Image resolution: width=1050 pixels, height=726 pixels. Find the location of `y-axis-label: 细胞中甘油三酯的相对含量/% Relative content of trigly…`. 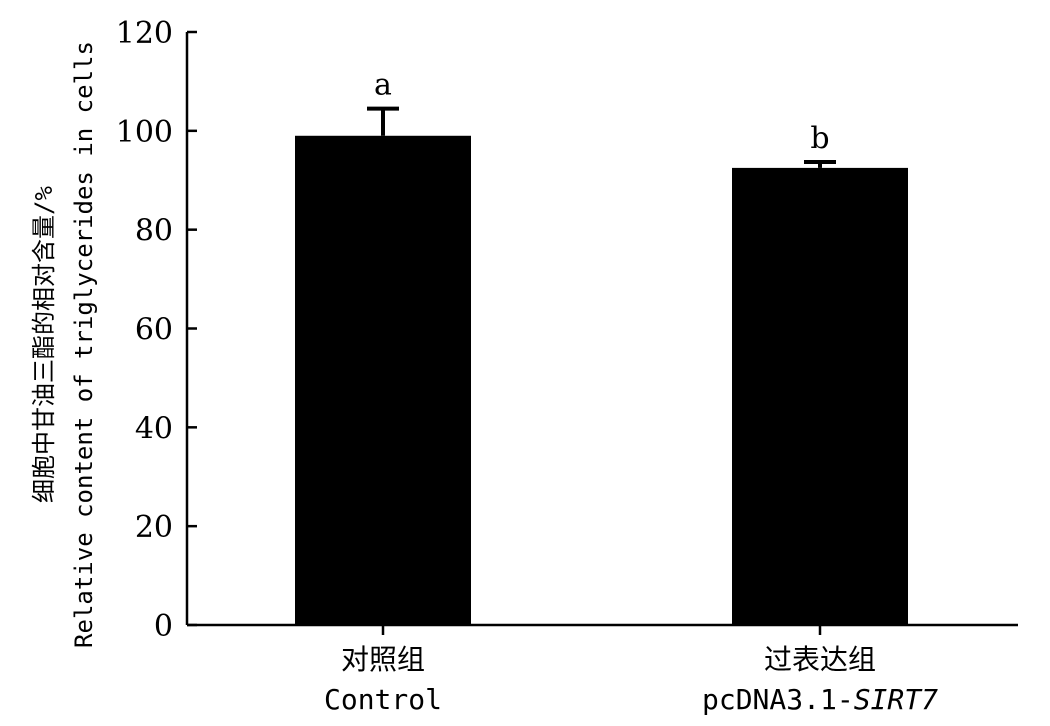

y-axis-label: 细胞中甘油三酯的相对含量/% Relative content of trigly… is located at coordinates (64, 344).